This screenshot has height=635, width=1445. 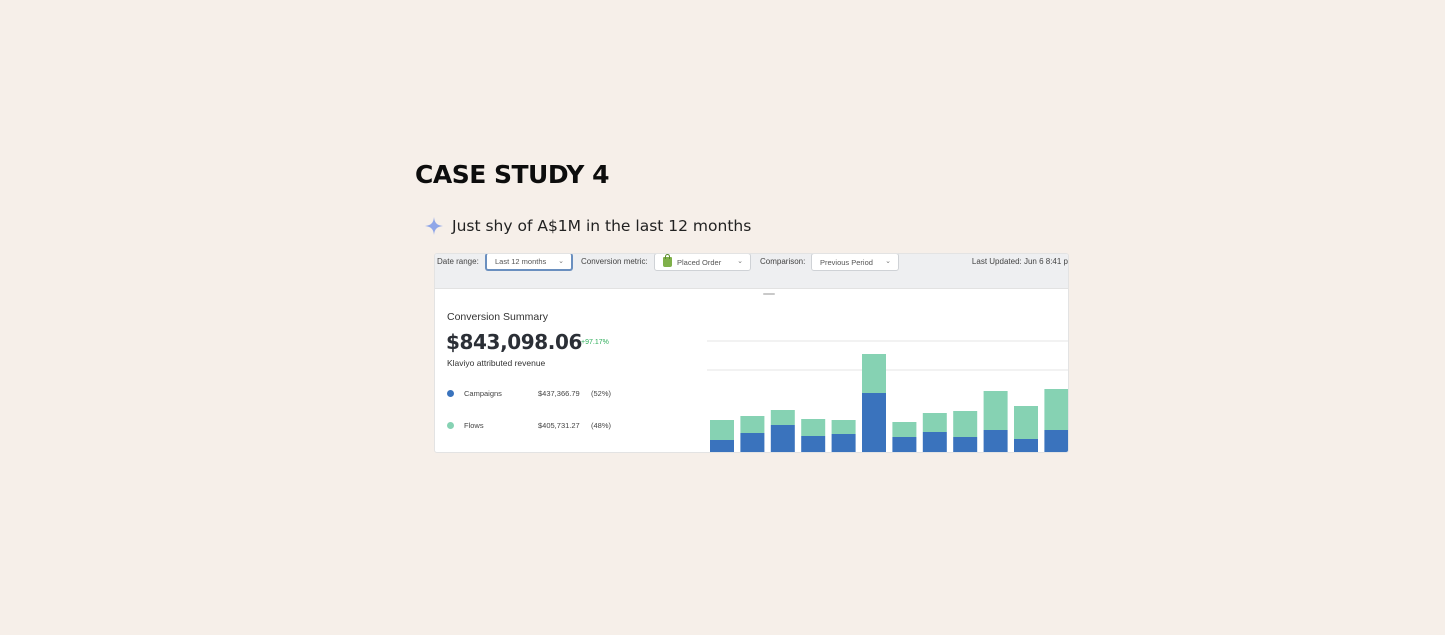 I want to click on flows-dot, so click(x=450, y=425).